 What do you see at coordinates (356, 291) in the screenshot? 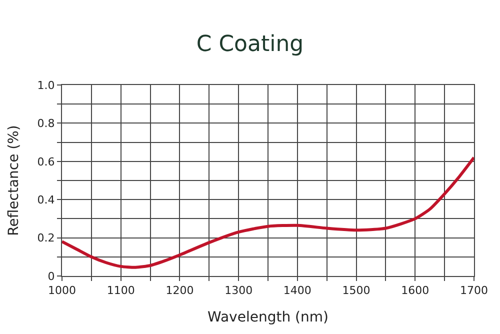
I see `x-tick-label: 1500` at bounding box center [356, 291].